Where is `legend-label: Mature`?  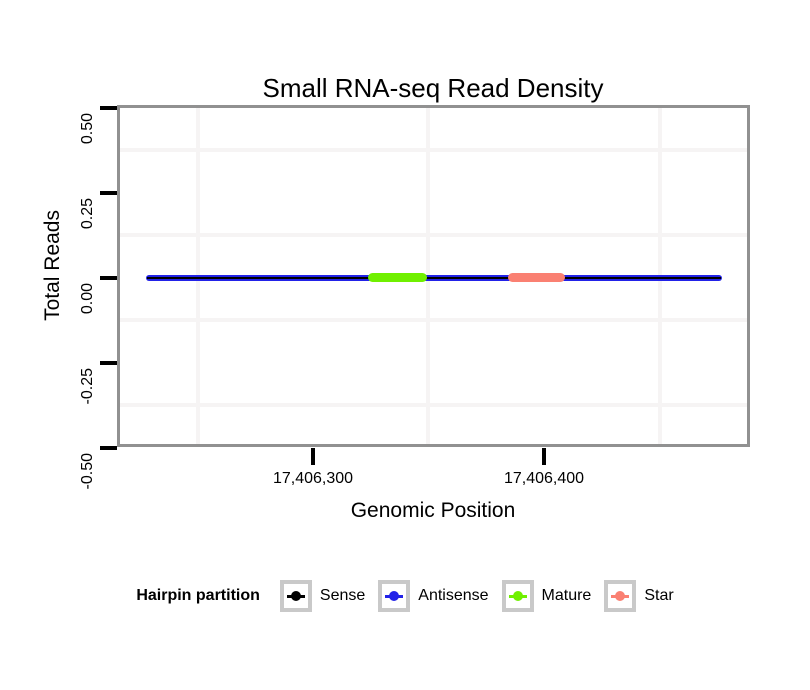
legend-label: Mature is located at coordinates (566, 595).